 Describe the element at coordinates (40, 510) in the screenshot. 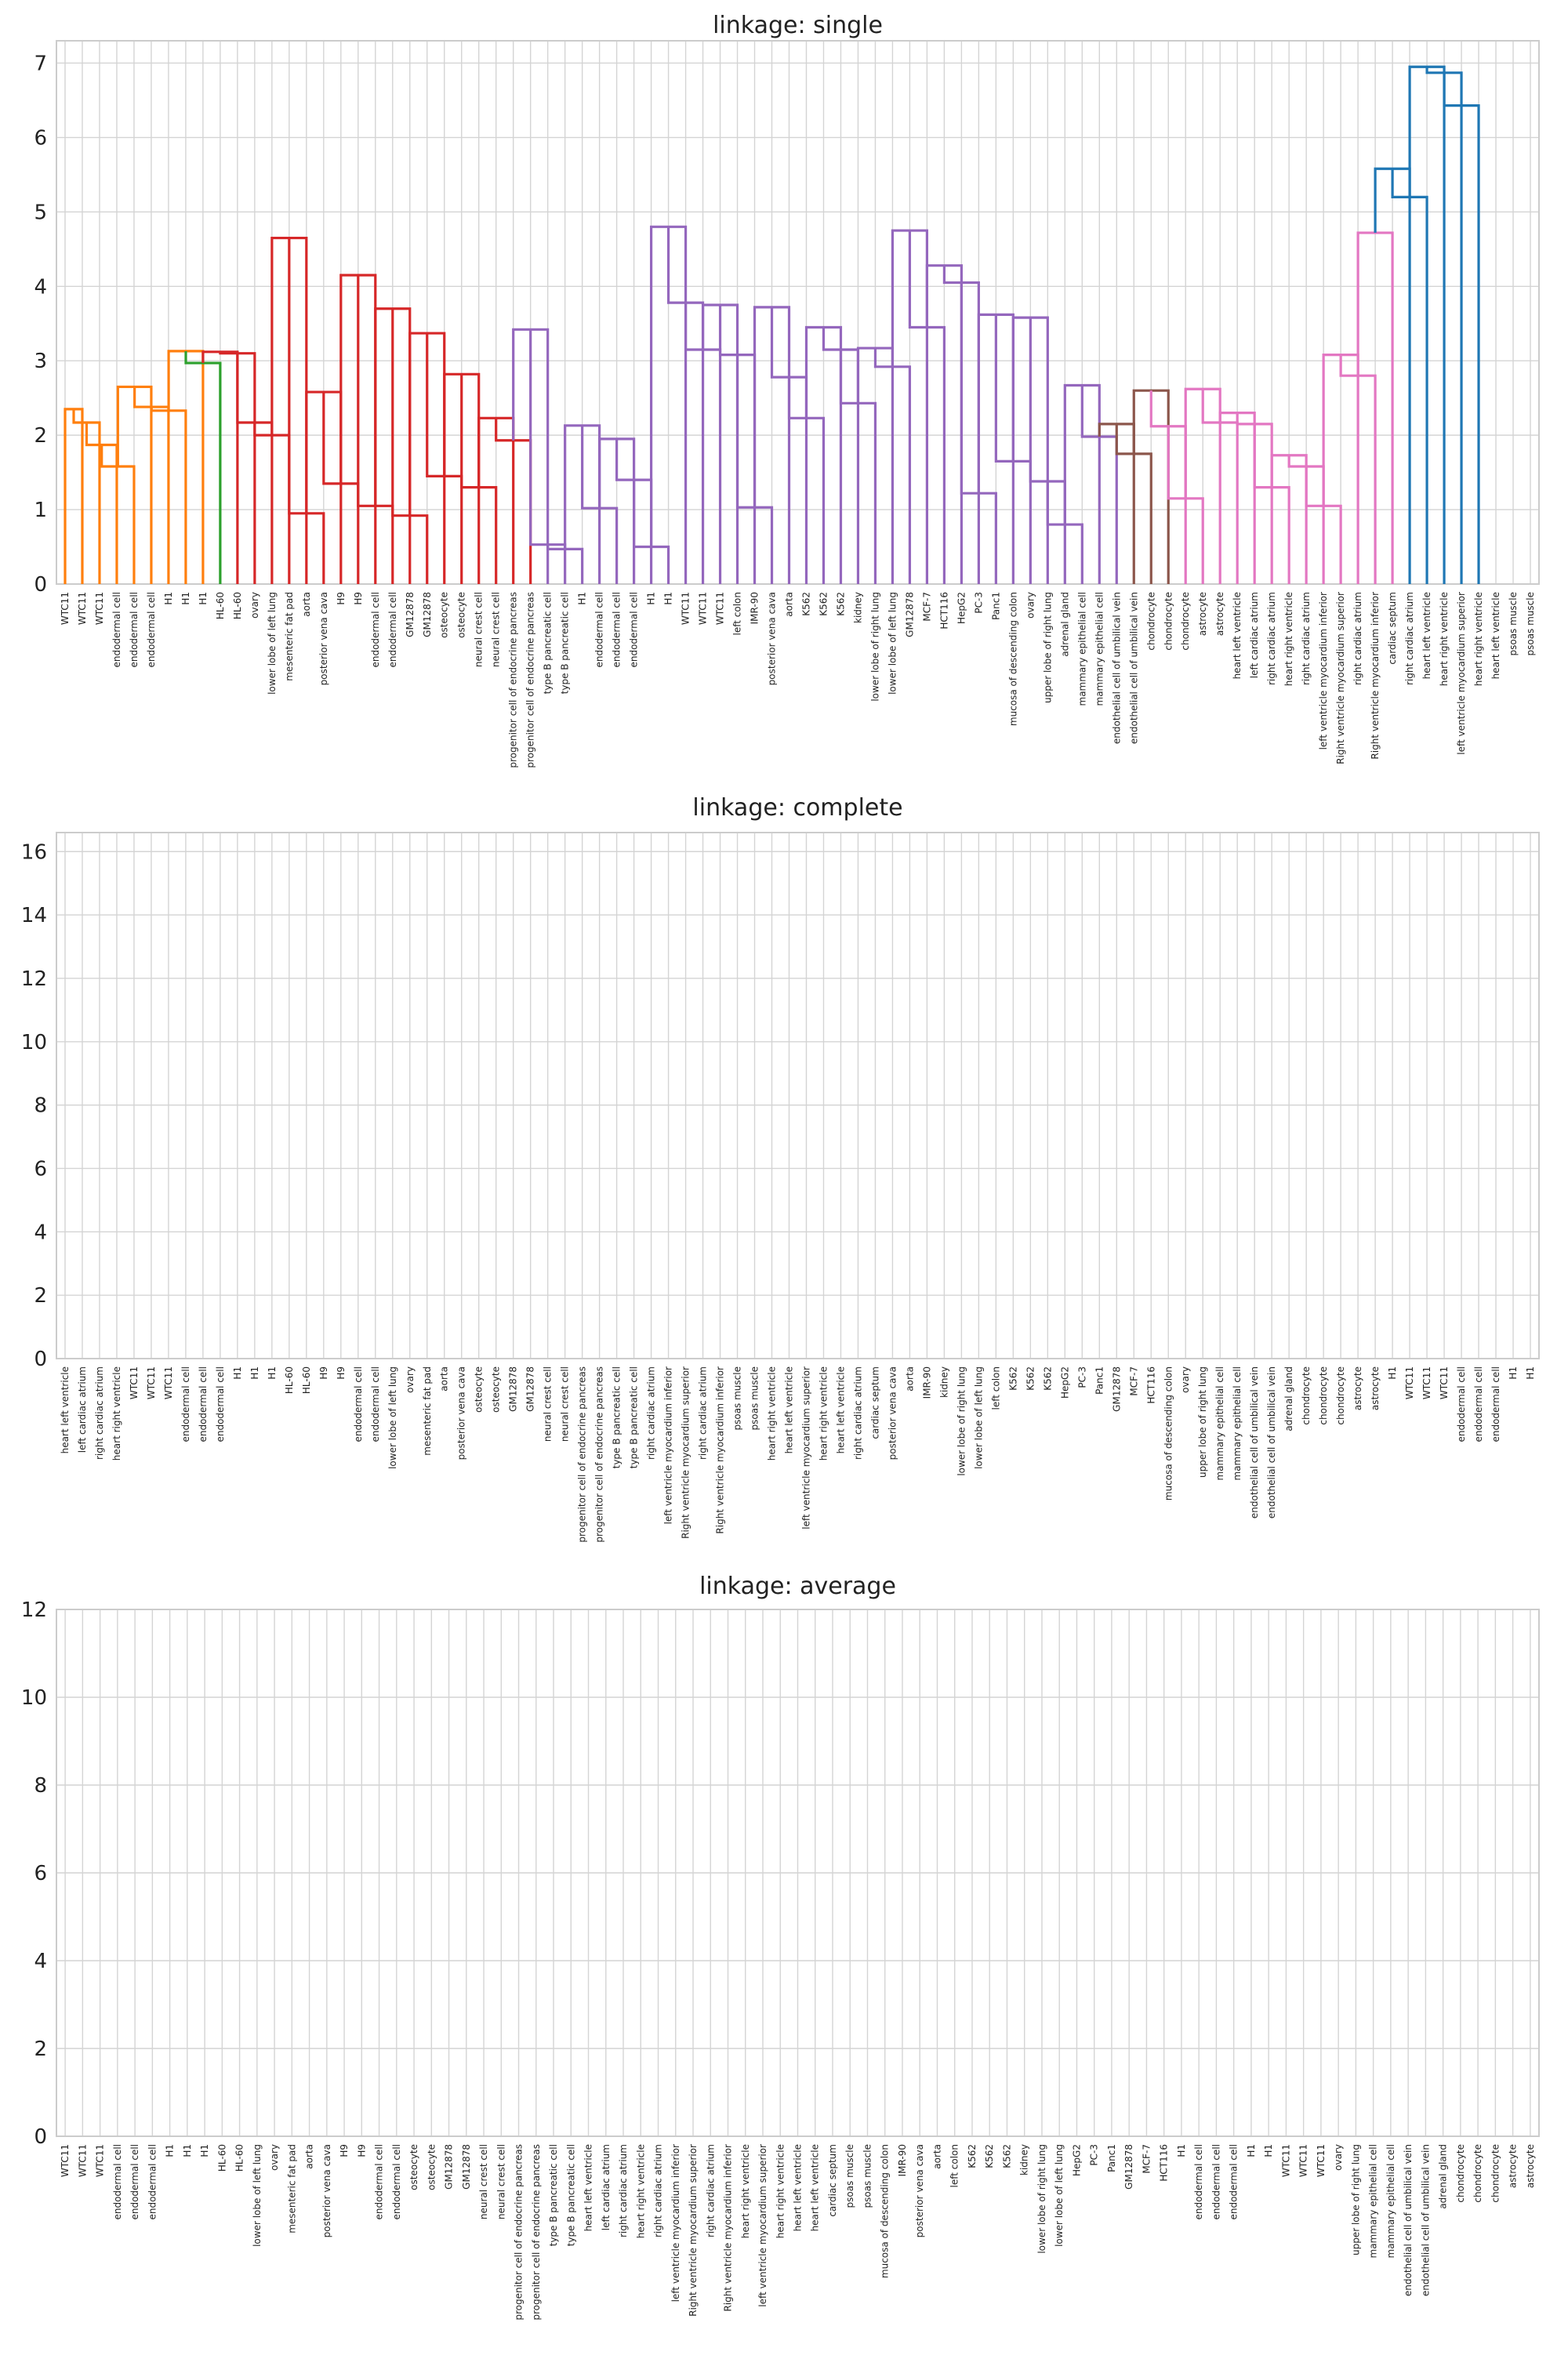

I see `y-tick-label: 1` at that location.